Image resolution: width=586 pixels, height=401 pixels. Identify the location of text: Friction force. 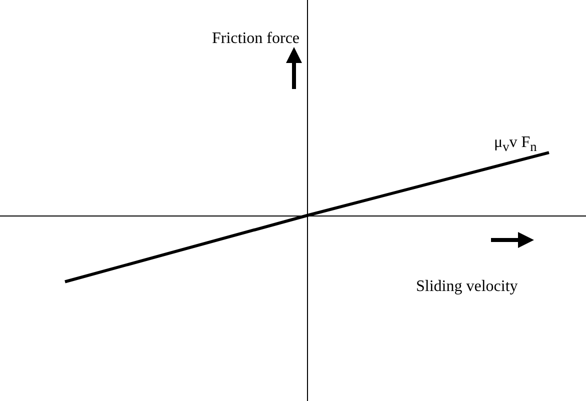
(256, 39).